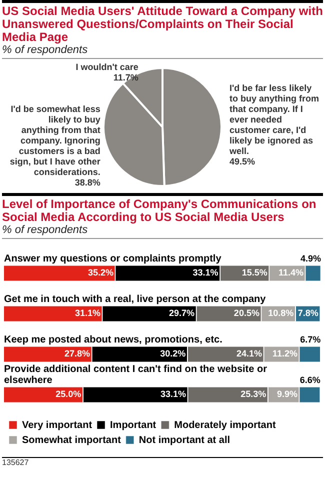 The width and height of the screenshot is (325, 481). I want to click on data-label: 11.2%, so click(285, 353).